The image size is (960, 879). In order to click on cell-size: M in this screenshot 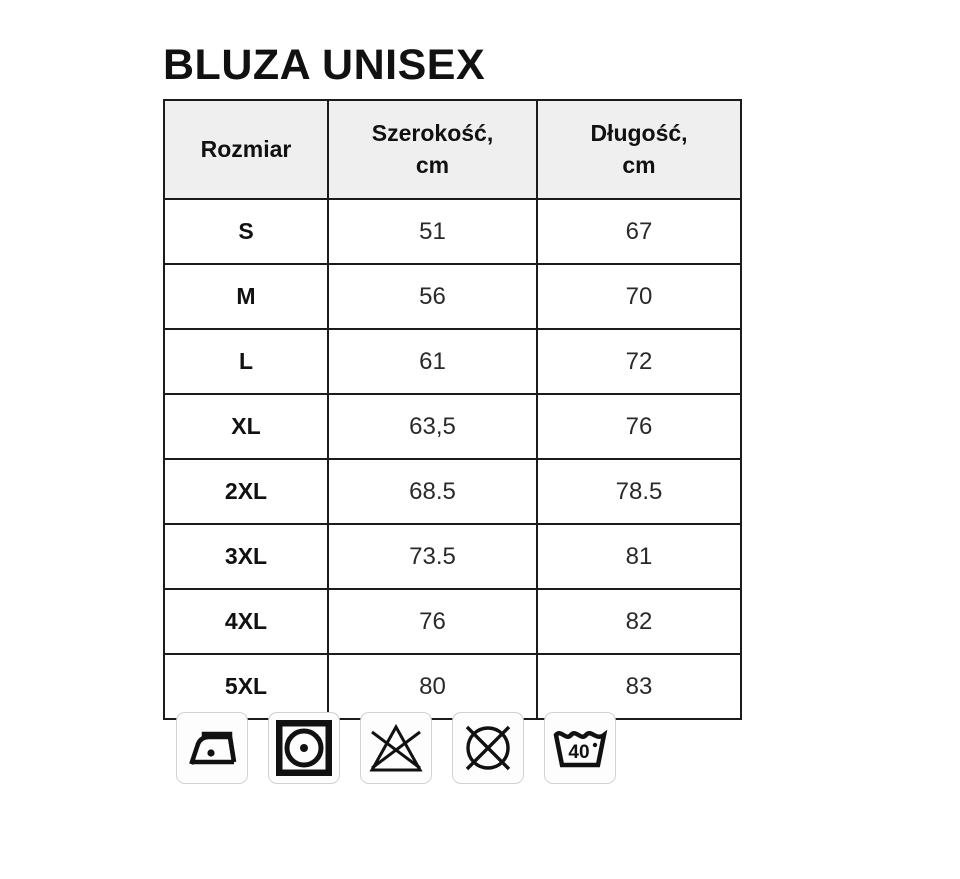, I will do `click(246, 296)`.